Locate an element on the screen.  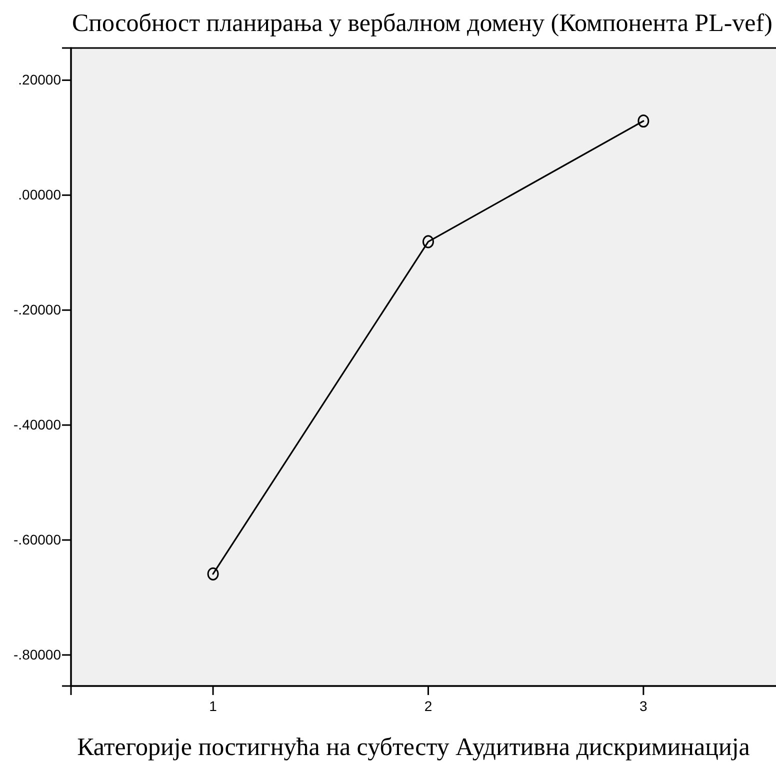
y-tick-label: -.40000 is located at coordinates (38, 424).